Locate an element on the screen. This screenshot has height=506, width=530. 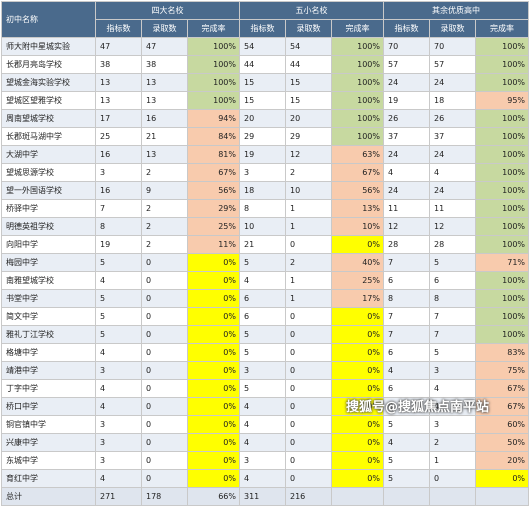
school-name-cell: 靖港中学 is located at coordinates (48, 370).